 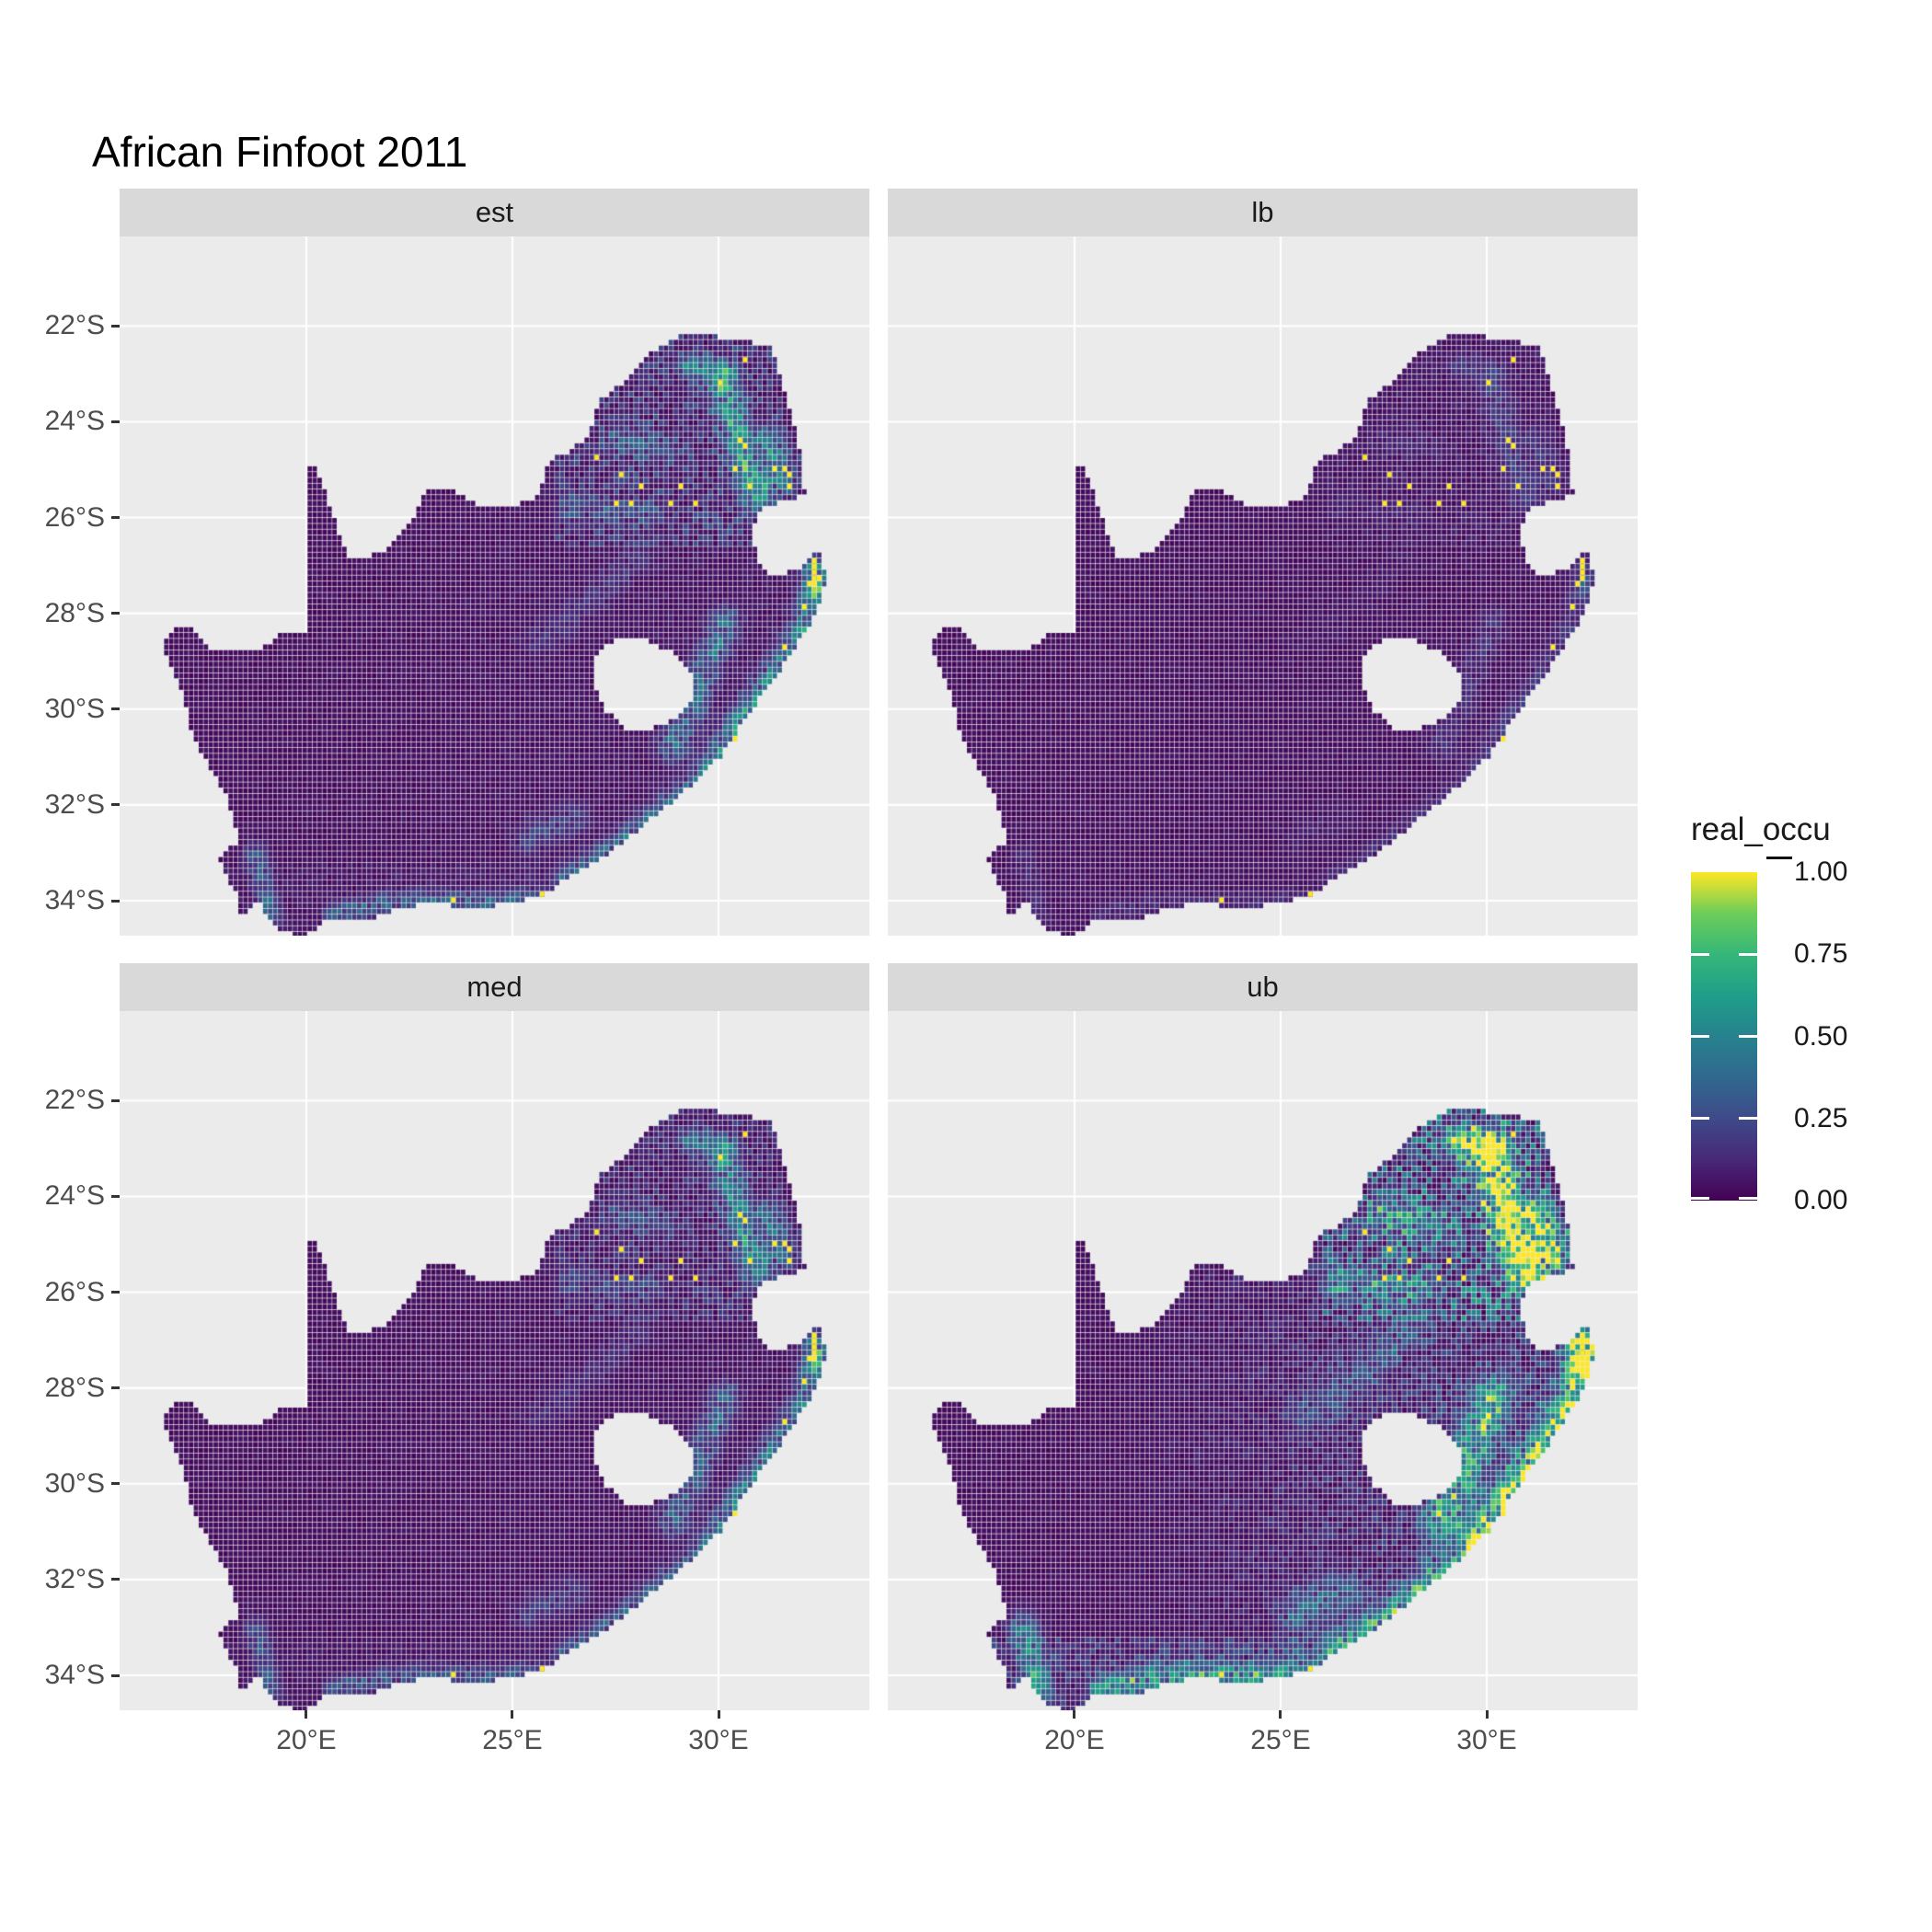 I want to click on facet-strip-label-ub: ub, so click(x=1263, y=987).